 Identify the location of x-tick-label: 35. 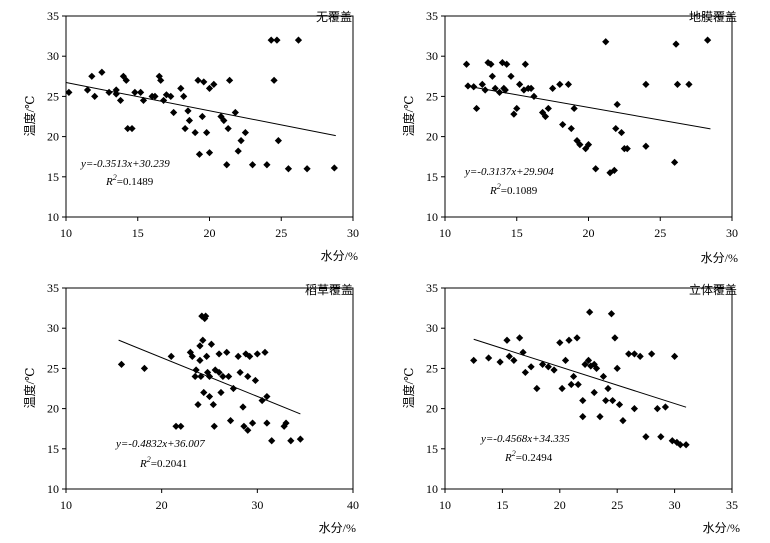
(732, 505).